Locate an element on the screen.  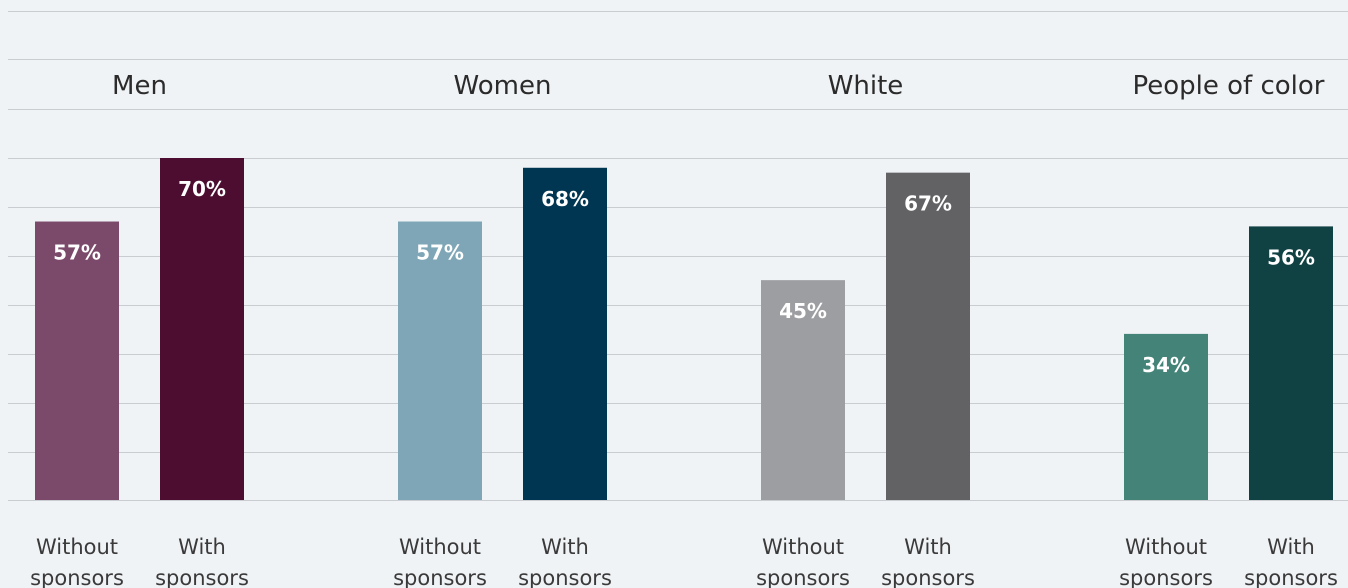
group-title: Men is located at coordinates (139, 86).